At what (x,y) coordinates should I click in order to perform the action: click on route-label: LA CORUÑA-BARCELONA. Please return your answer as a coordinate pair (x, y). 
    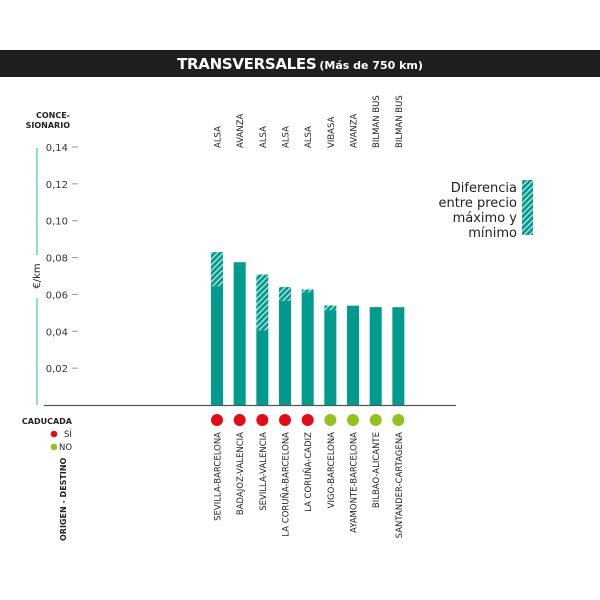
    Looking at the image, I should click on (286, 484).